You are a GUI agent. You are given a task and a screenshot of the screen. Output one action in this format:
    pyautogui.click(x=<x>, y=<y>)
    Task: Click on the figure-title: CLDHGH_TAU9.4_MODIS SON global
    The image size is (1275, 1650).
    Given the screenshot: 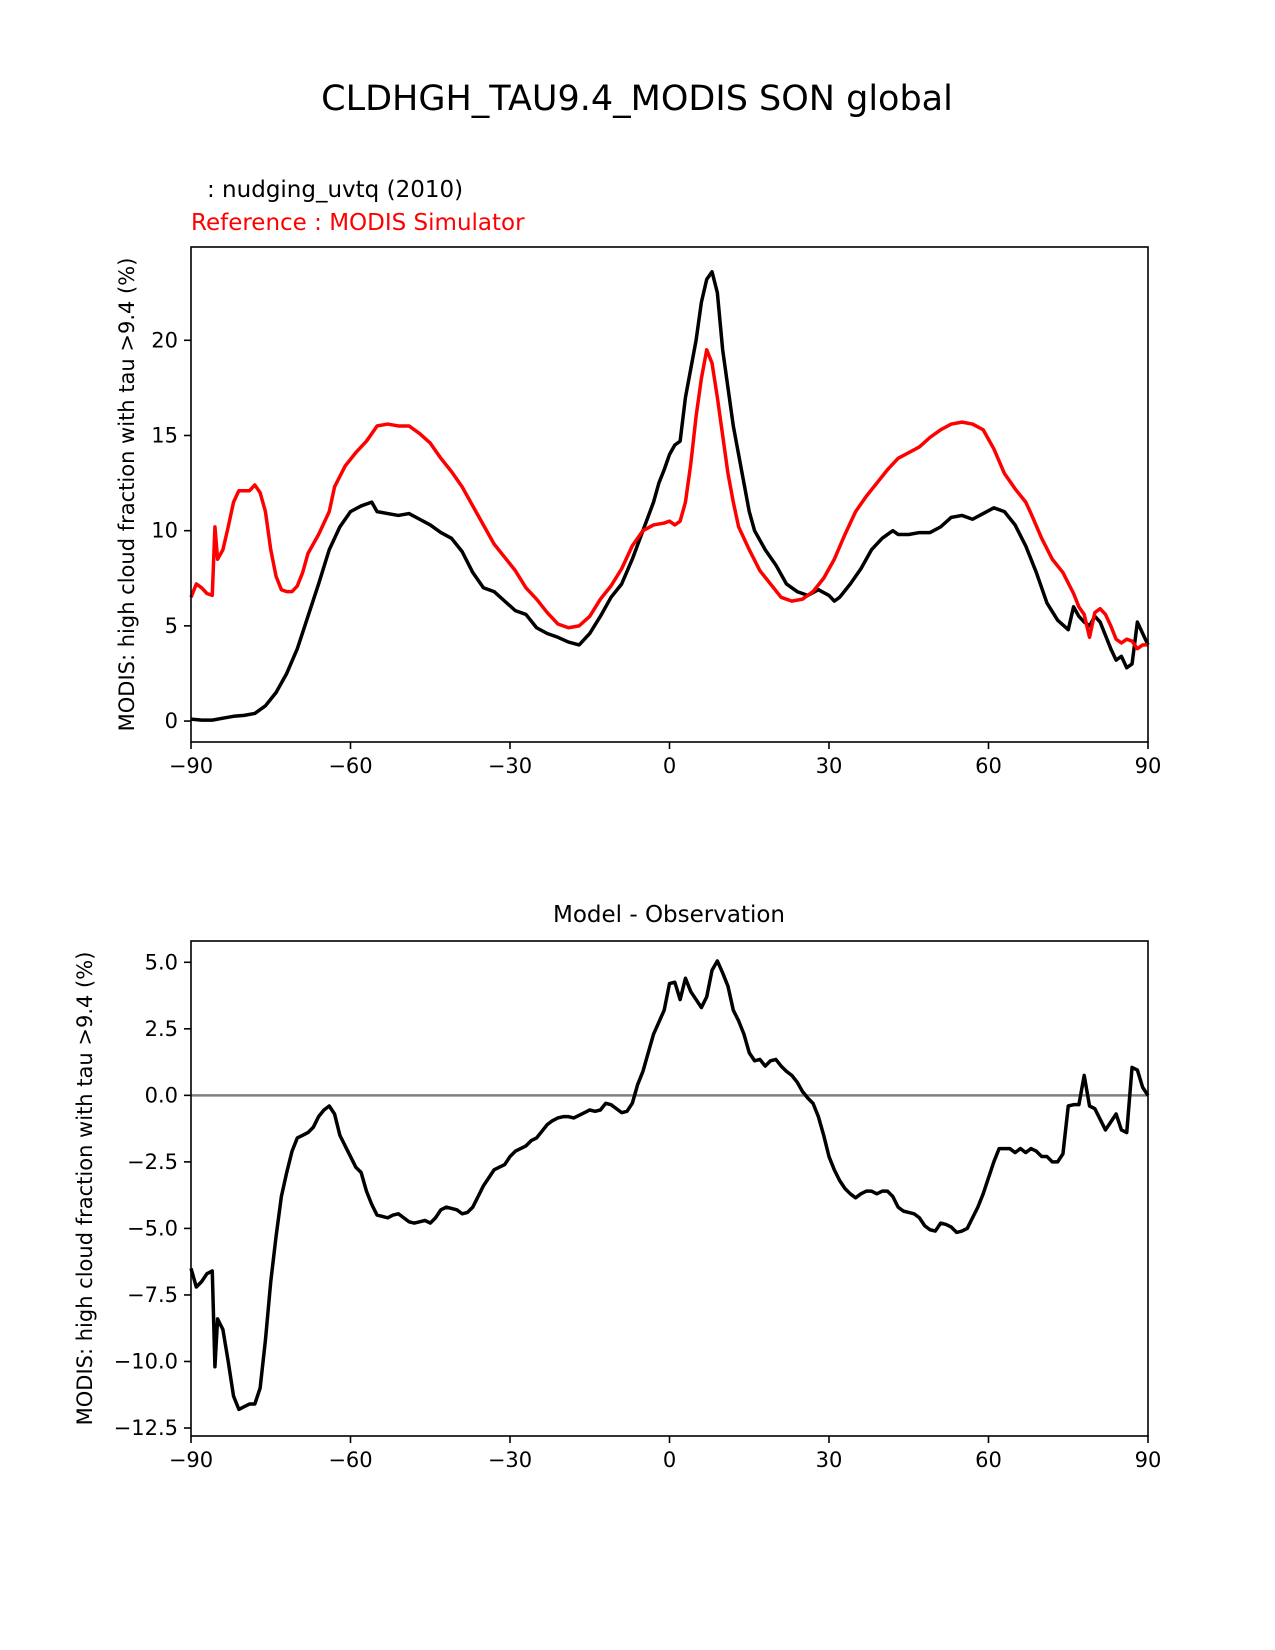 What is the action you would take?
    pyautogui.click(x=637, y=99)
    